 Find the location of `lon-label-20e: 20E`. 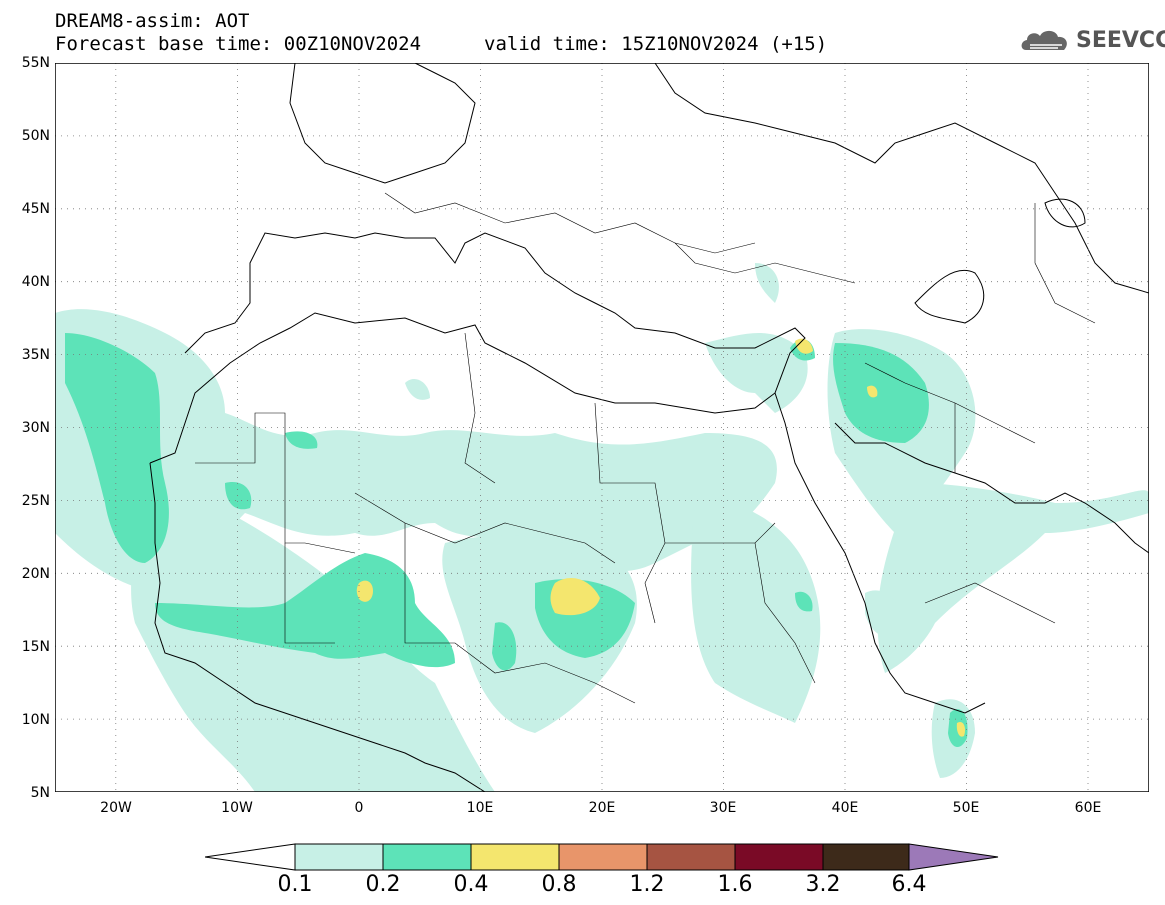

lon-label-20e: 20E is located at coordinates (602, 808).